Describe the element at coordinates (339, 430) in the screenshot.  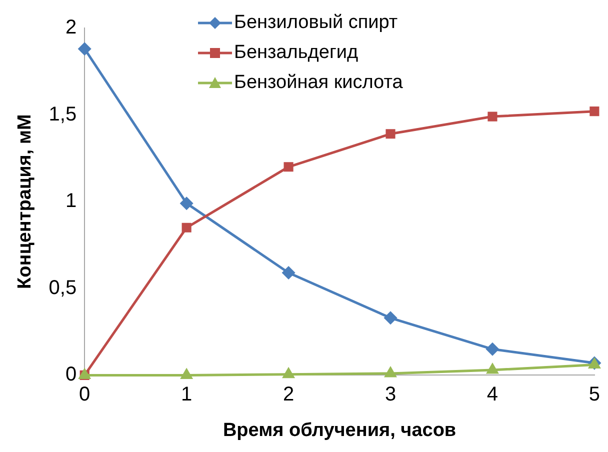
I see `x-axis-title: Время облучения, часов` at that location.